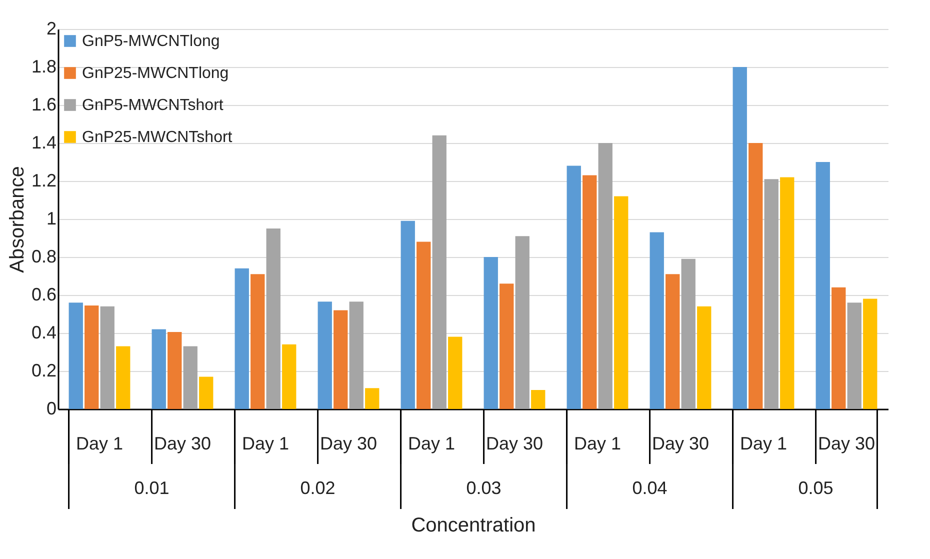  Describe the element at coordinates (318, 488) in the screenshot. I see `text: 0.02` at that location.